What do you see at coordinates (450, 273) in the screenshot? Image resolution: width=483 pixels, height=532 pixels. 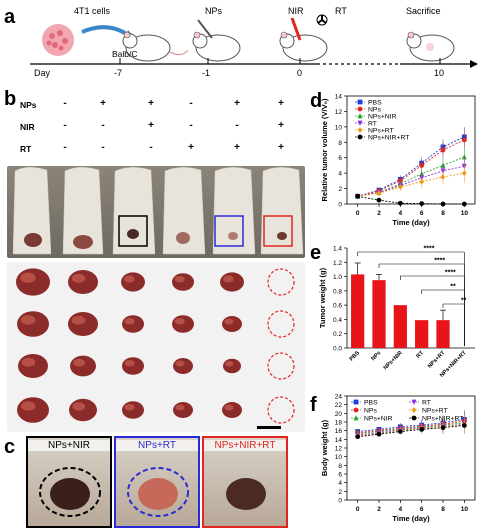 I see `significance-label: ****` at bounding box center [450, 273].